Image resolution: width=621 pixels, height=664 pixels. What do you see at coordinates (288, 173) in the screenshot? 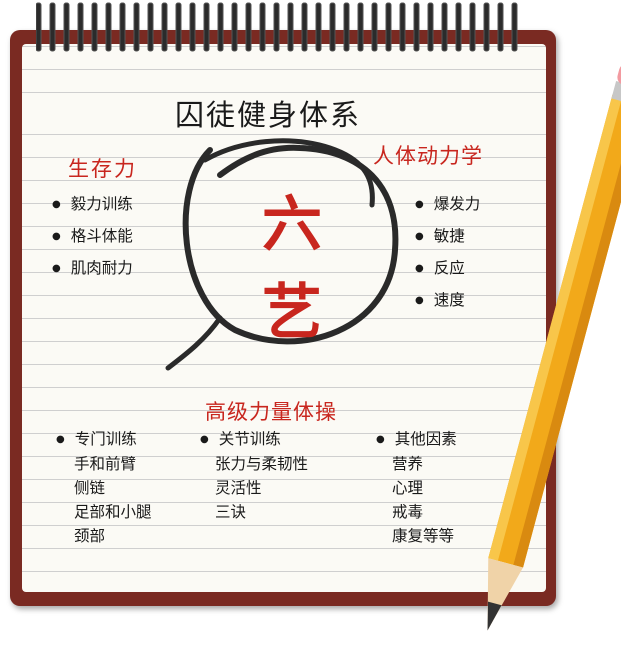
I see `arrow-to-dynamics` at bounding box center [288, 173].